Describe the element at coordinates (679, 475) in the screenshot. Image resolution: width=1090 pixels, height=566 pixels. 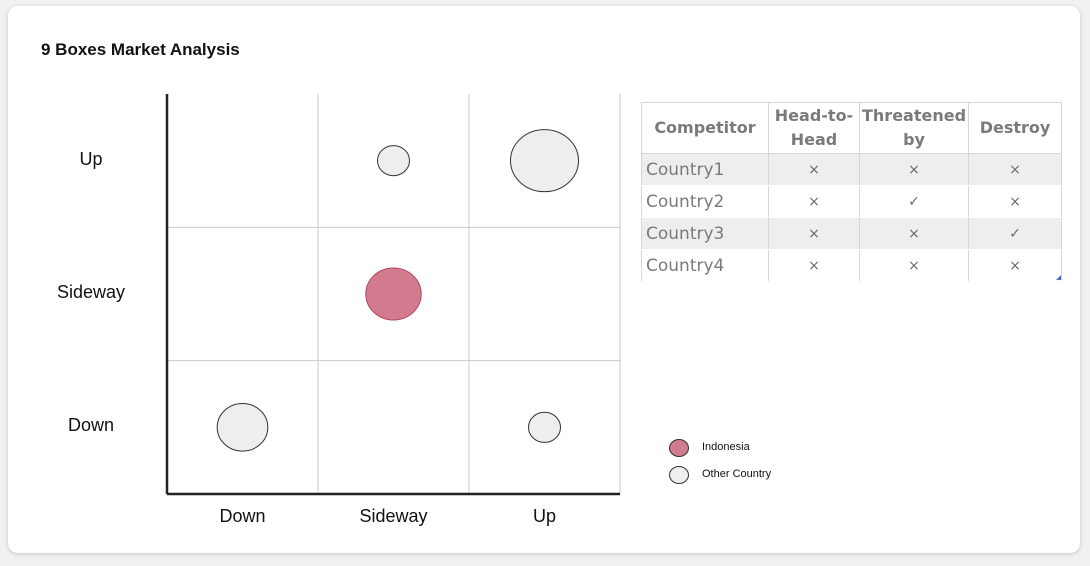
I see `legend-dot-other-country-icon` at that location.